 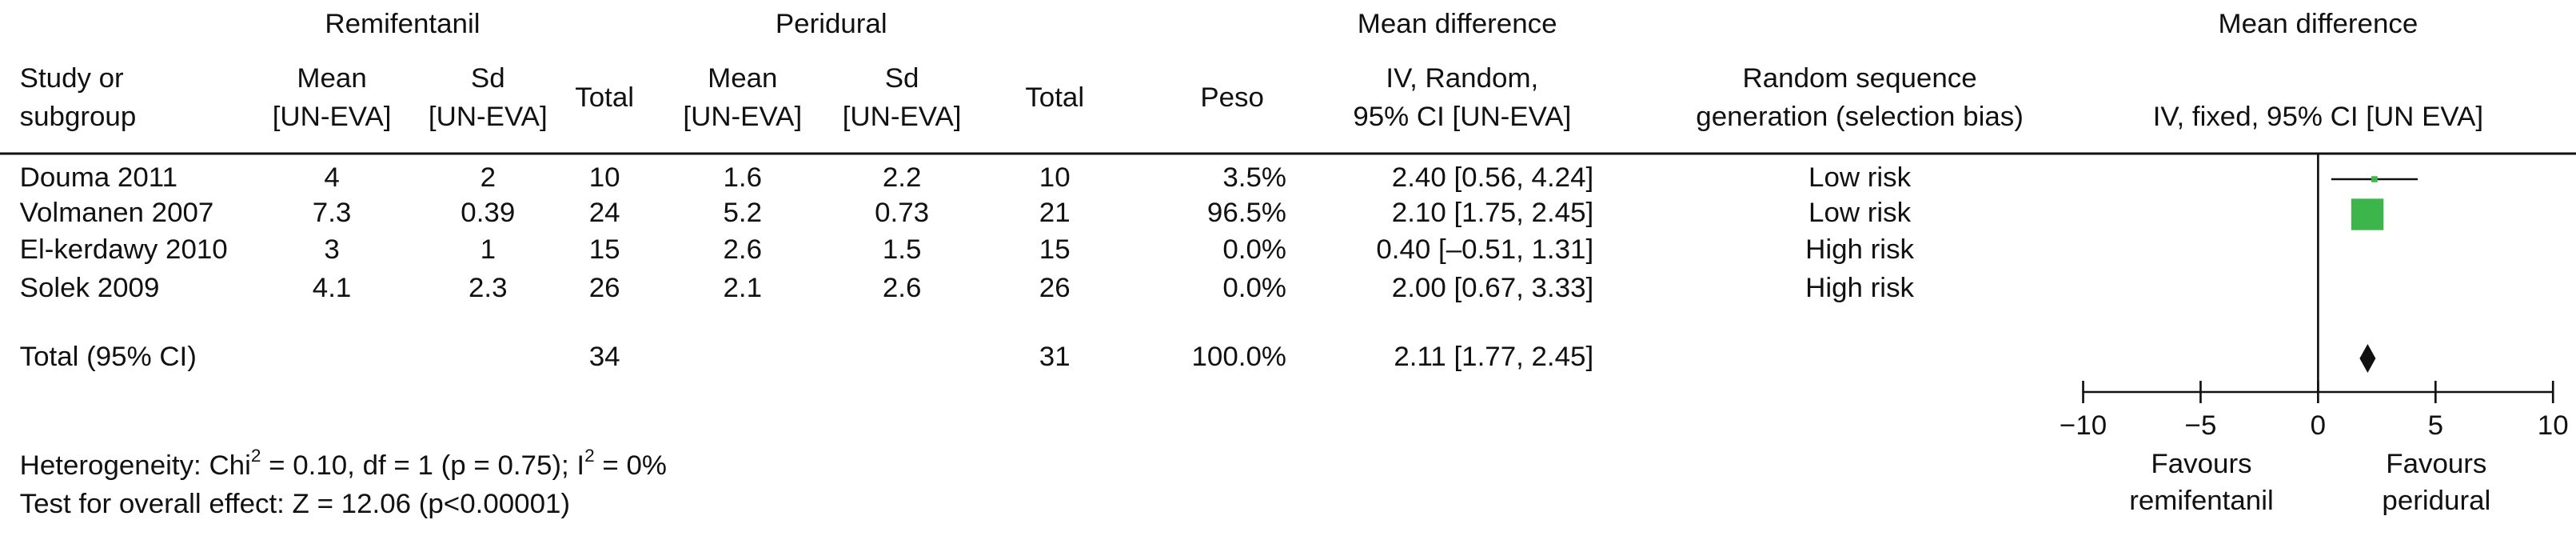 I want to click on cell-remi-total: 26, so click(x=605, y=287).